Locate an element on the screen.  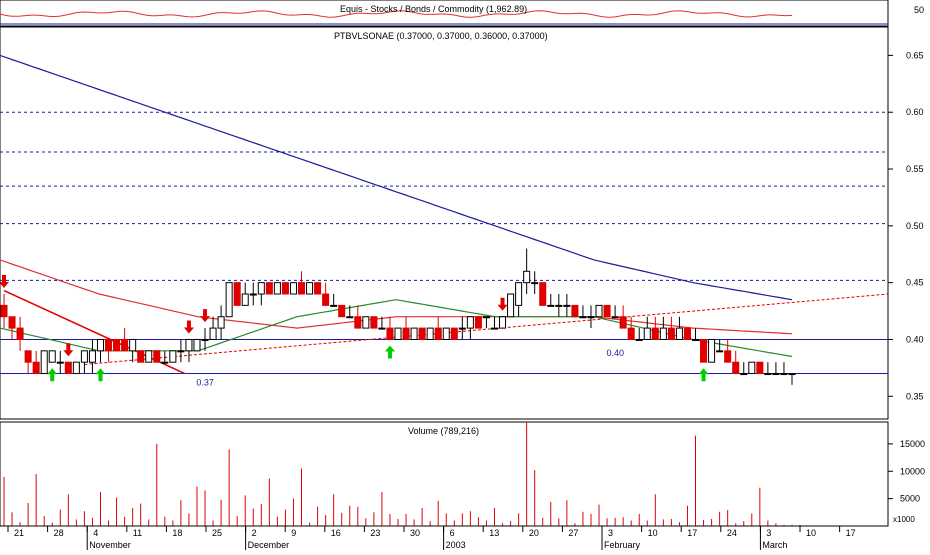
moving-average-line is located at coordinates (396, 297).